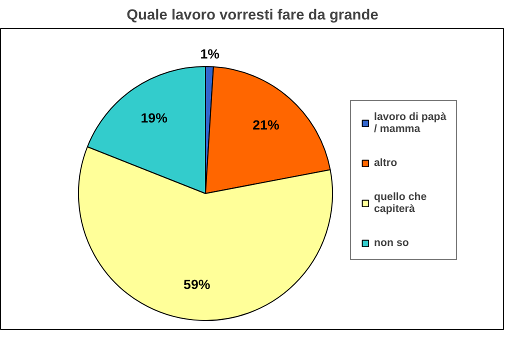  What do you see at coordinates (410, 123) in the screenshot?
I see `legend-label: lavoro di papà / mamma` at bounding box center [410, 123].